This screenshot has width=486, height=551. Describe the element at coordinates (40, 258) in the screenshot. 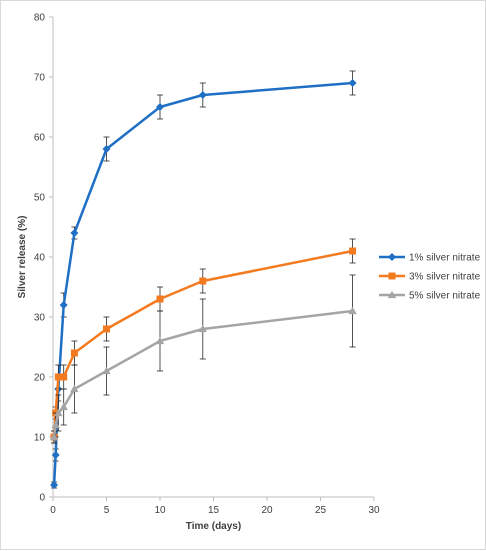

I see `y-tick-label: 40` at that location.